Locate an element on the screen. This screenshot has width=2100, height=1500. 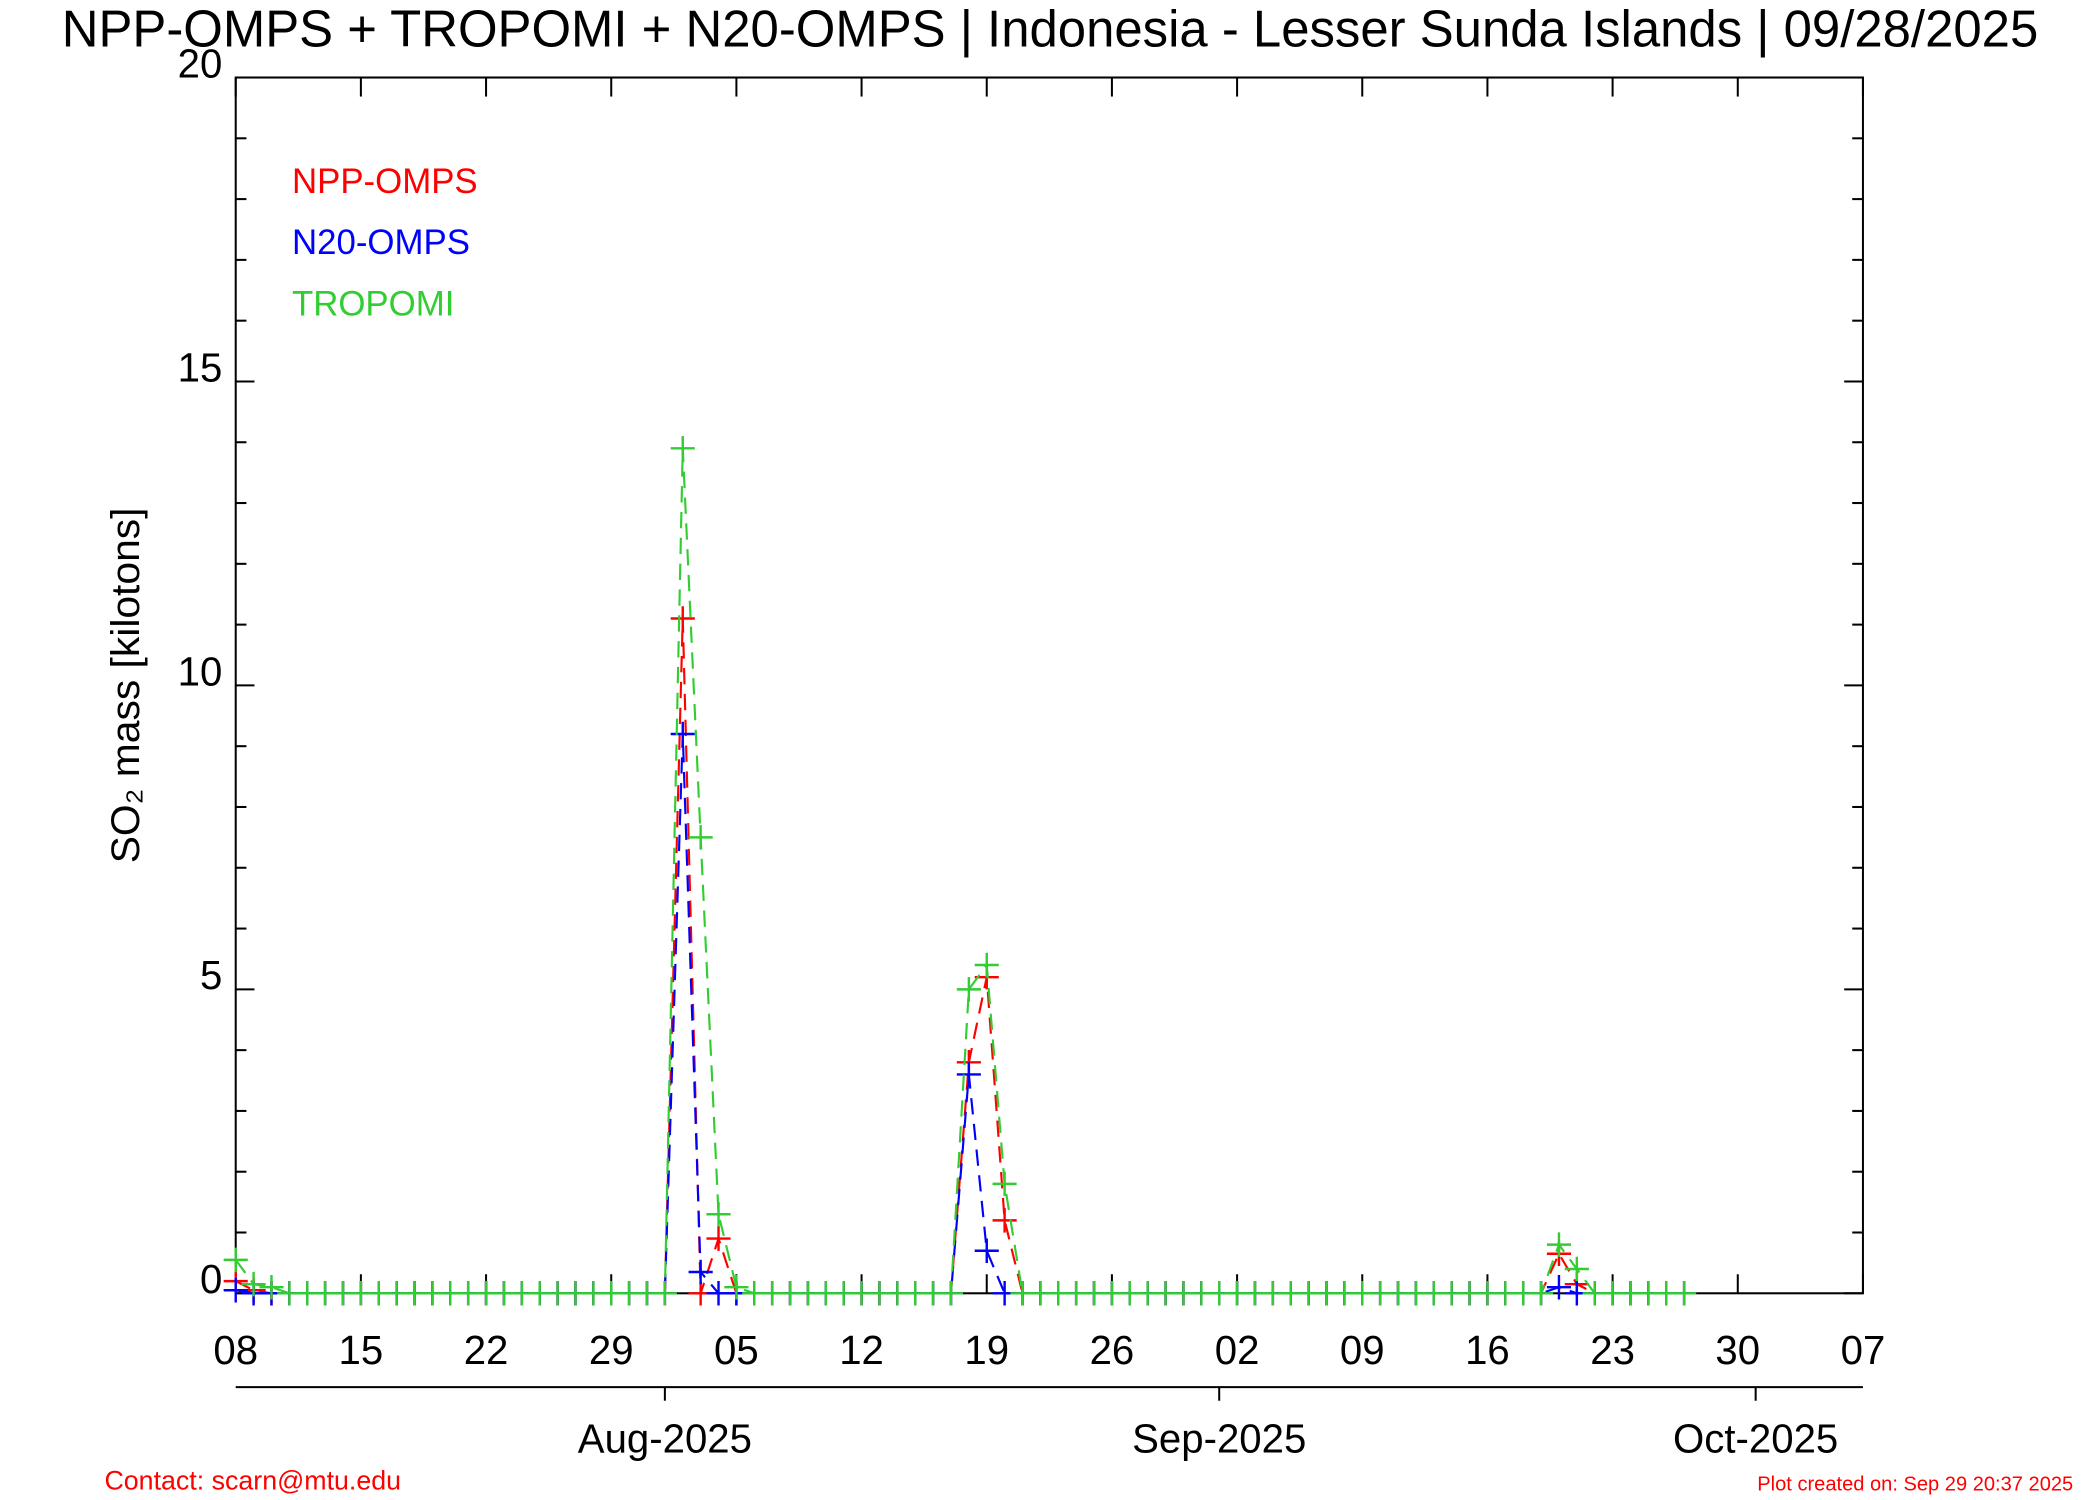
x-tick-label: 07 is located at coordinates (1863, 1350).